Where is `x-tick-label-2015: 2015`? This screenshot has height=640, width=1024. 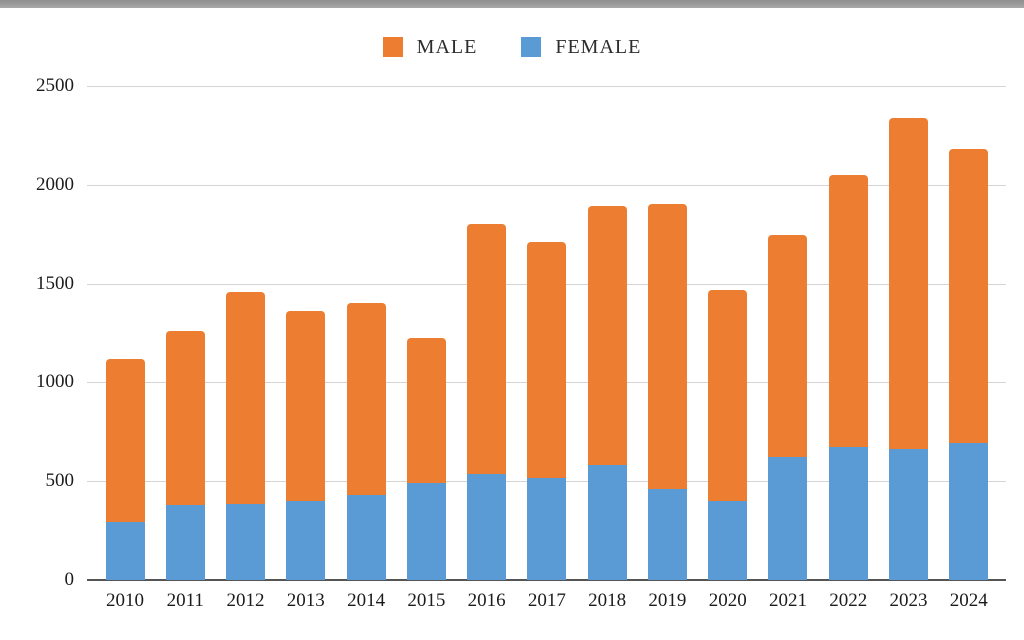 x-tick-label-2015: 2015 is located at coordinates (426, 600).